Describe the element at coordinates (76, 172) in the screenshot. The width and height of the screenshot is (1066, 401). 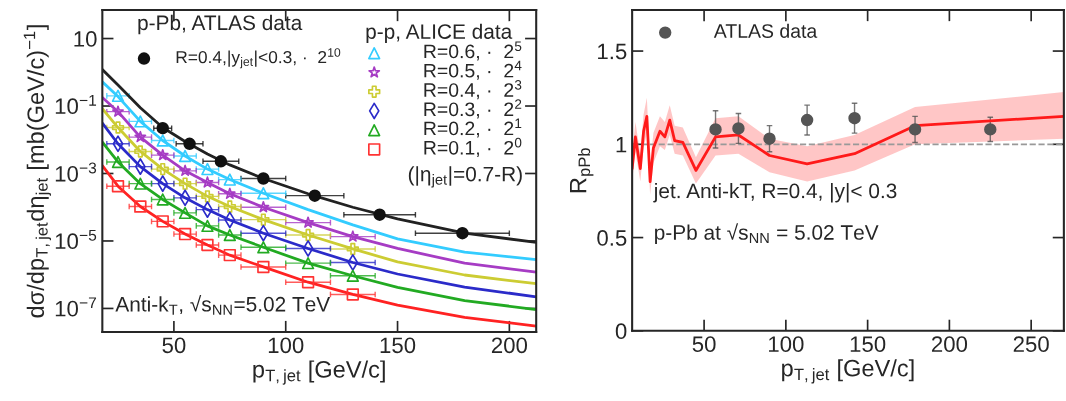
I see `y-tick-label: 10$^{−3}$` at that location.